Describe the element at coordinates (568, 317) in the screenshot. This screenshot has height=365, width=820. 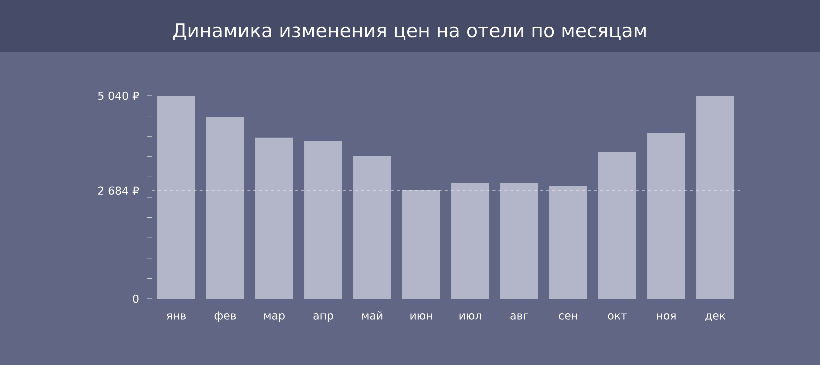
I see `x-tick-label: сен` at that location.